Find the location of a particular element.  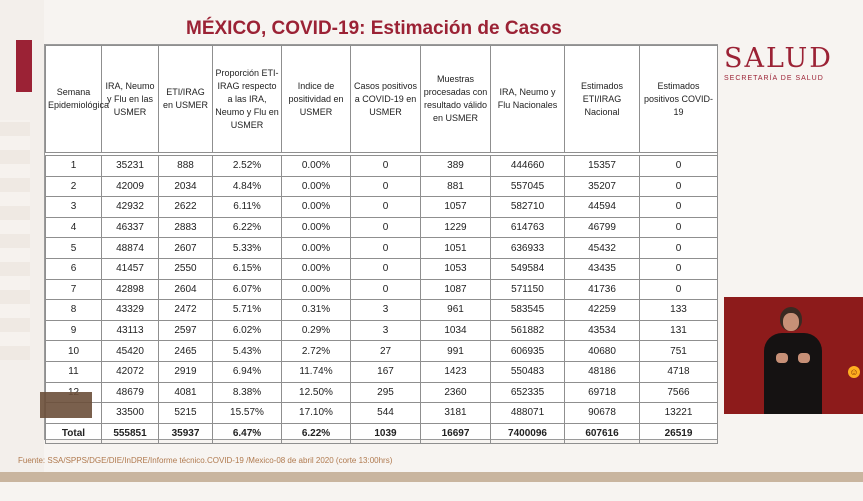

table-cell: 41457 is located at coordinates (130, 268).